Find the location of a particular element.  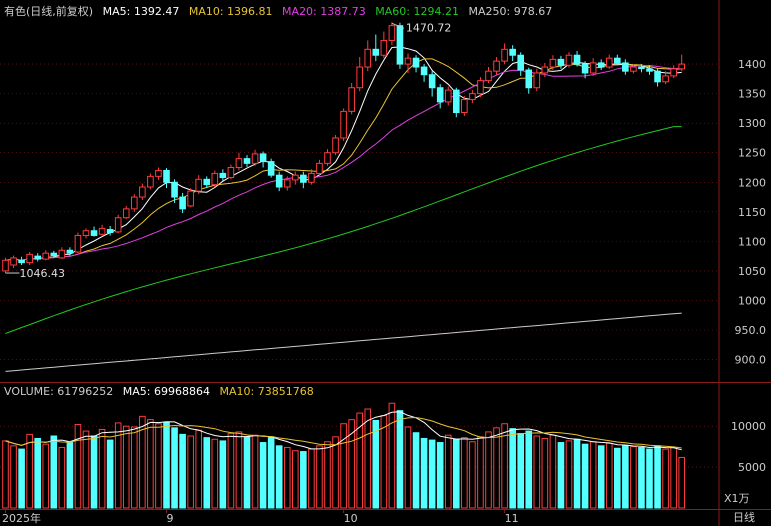

price-tick-label: 1050 is located at coordinates (752, 271).